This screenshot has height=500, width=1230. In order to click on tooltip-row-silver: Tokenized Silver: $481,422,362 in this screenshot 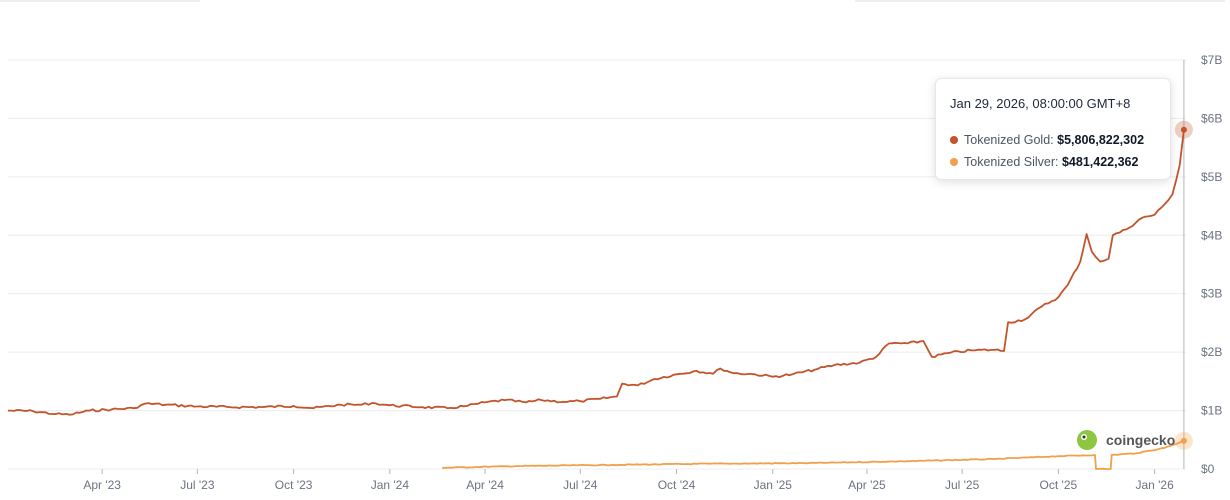, I will do `click(1053, 162)`.